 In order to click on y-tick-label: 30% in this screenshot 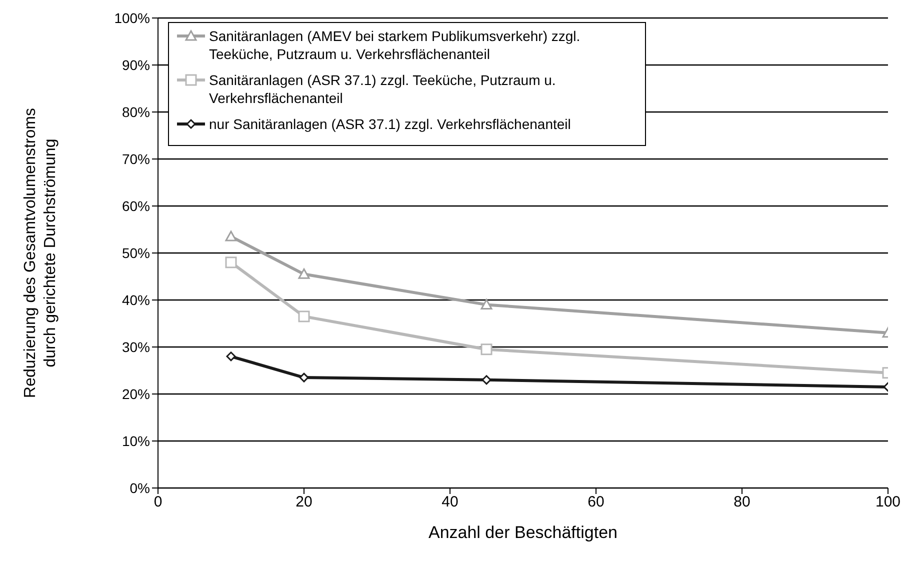, I will do `click(136, 346)`.